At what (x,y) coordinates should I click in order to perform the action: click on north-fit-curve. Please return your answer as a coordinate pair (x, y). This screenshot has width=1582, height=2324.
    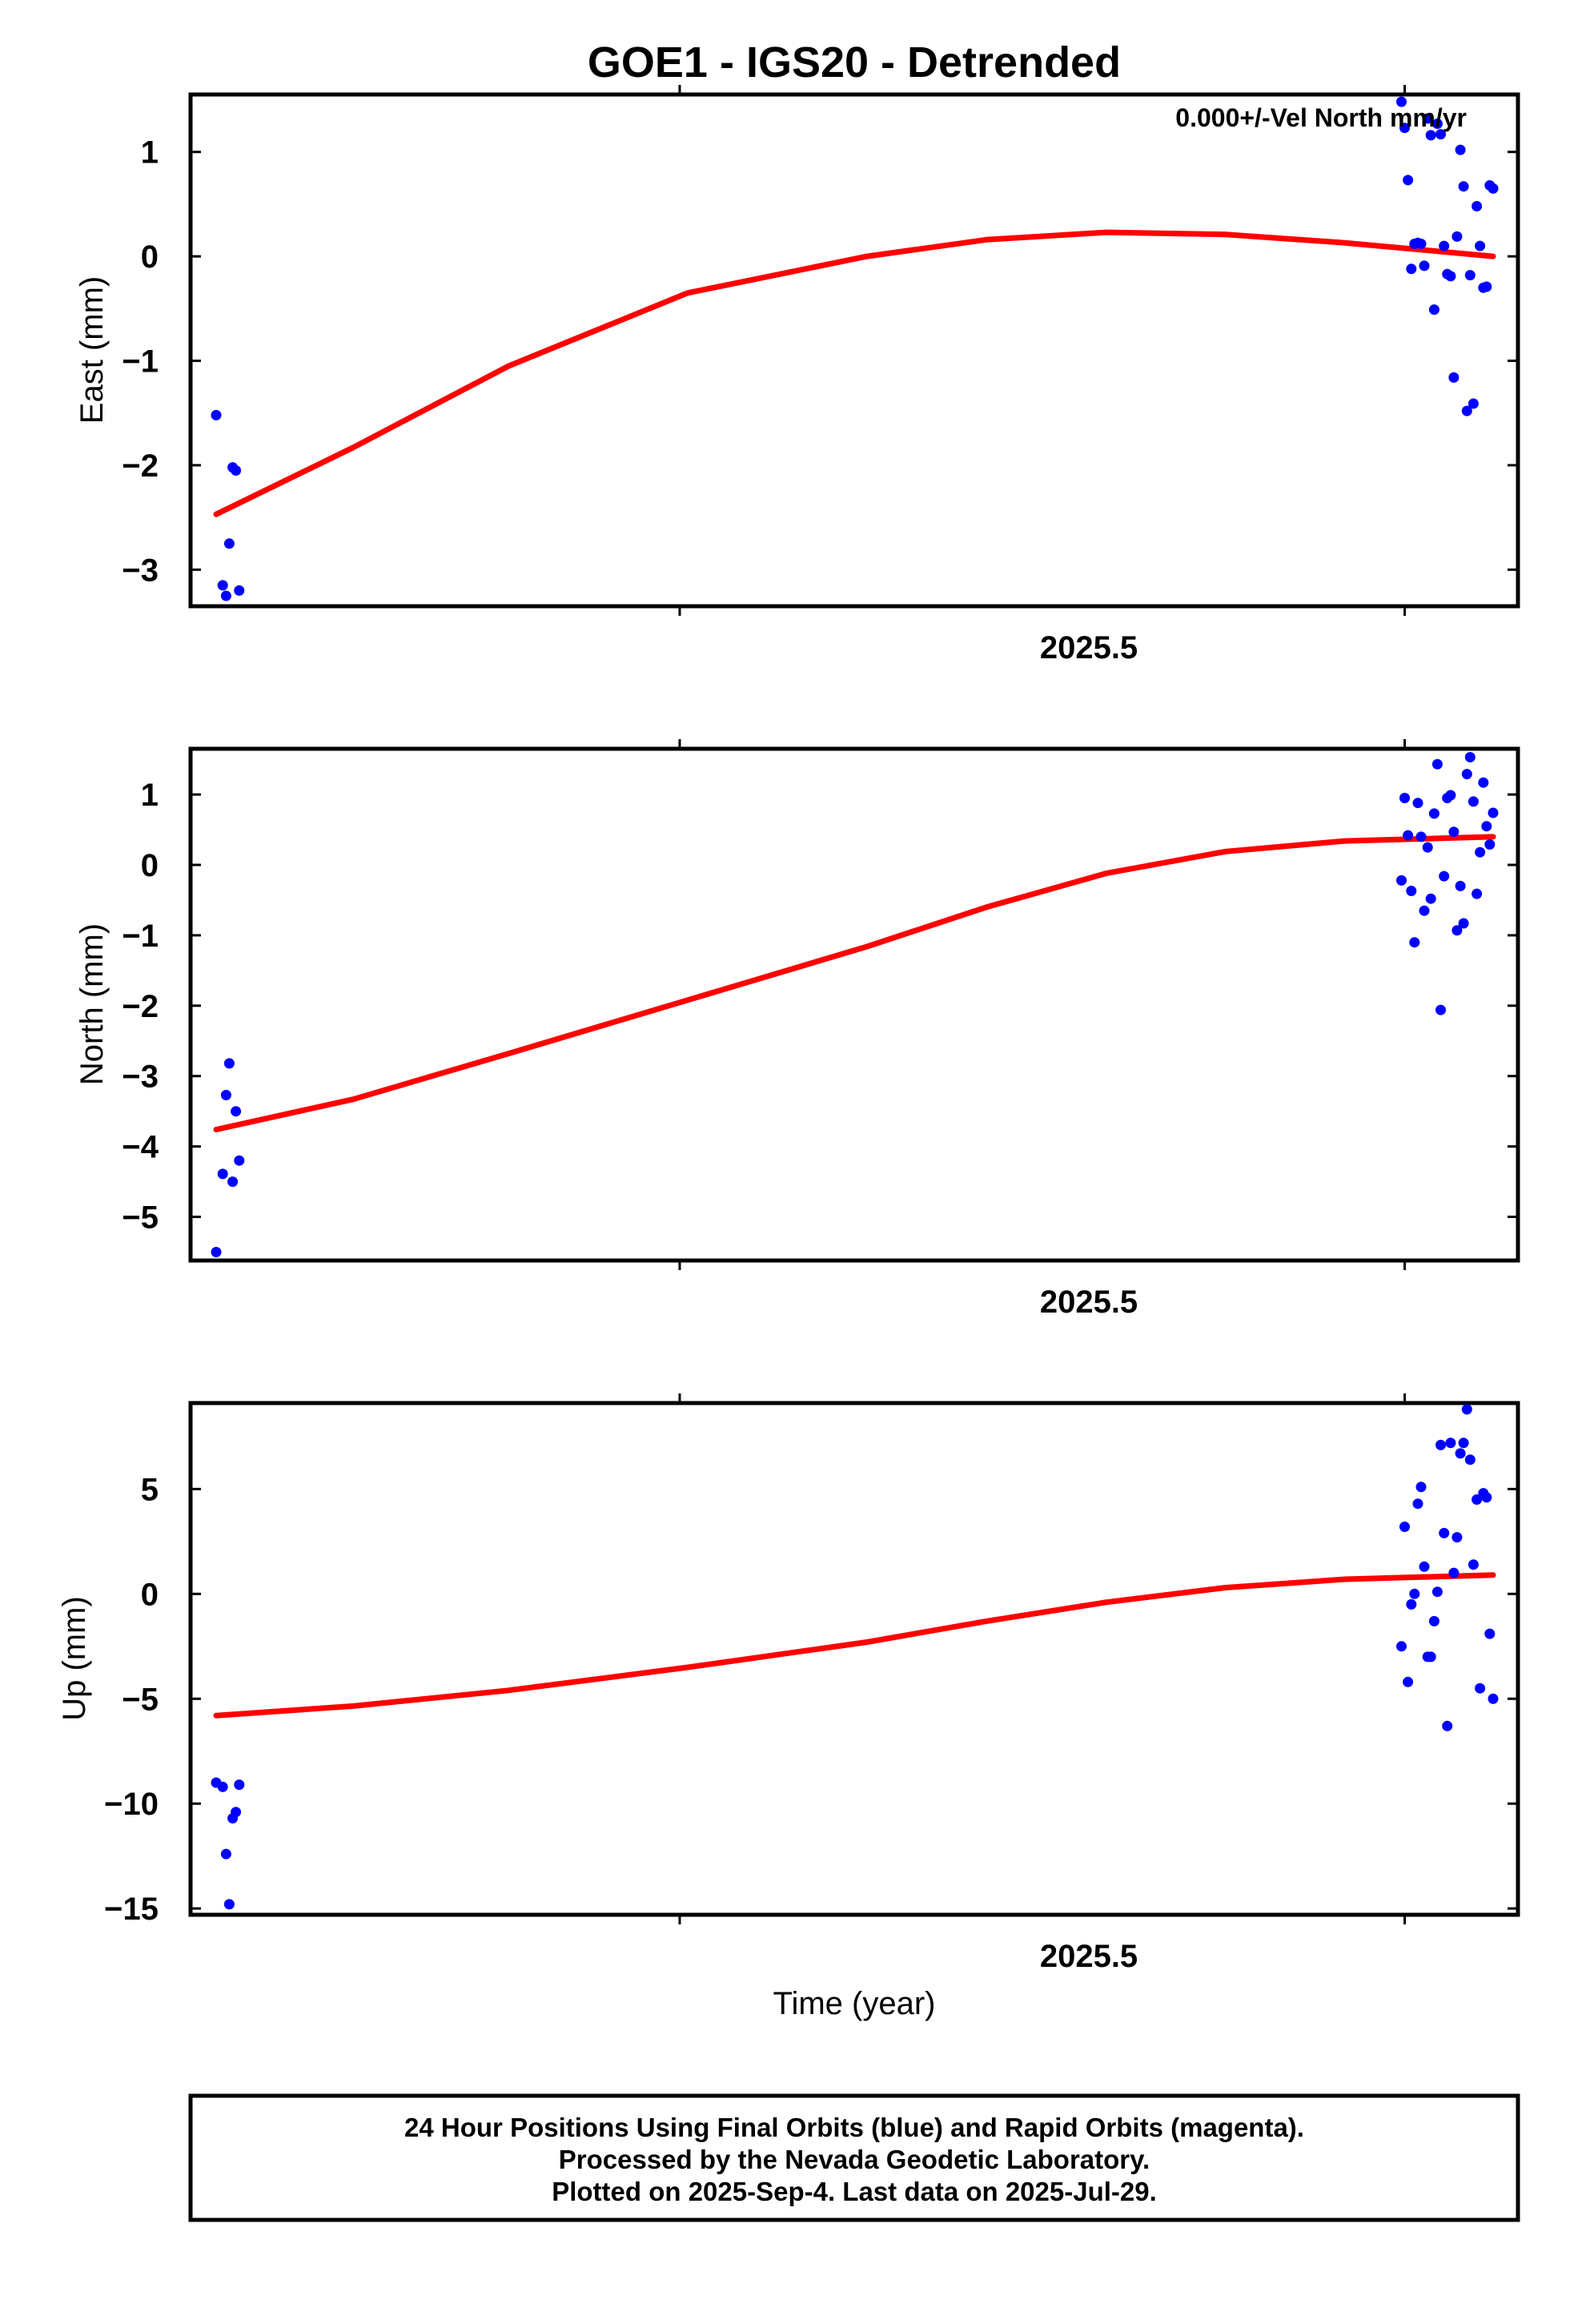
    Looking at the image, I should click on (854, 983).